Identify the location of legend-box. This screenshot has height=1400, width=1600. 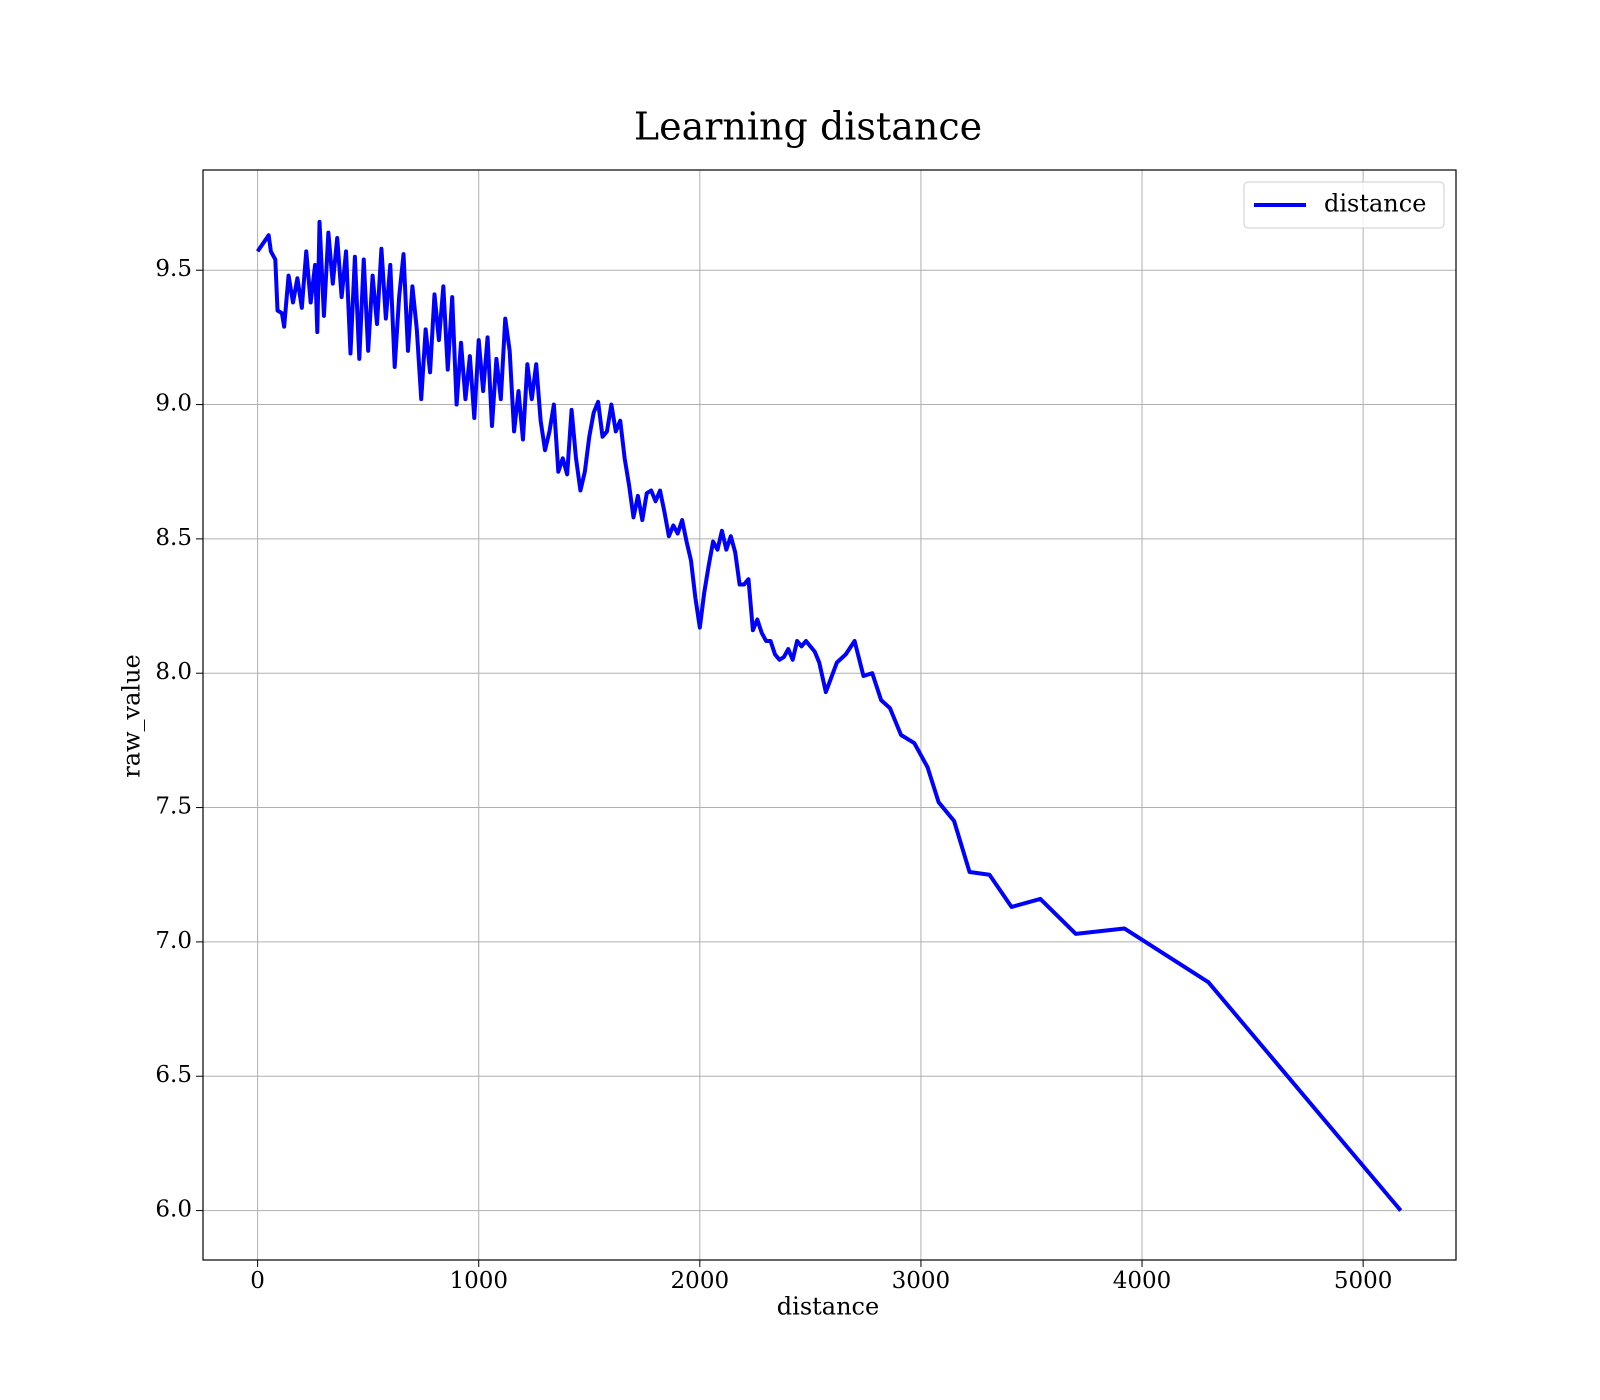
(1344, 205).